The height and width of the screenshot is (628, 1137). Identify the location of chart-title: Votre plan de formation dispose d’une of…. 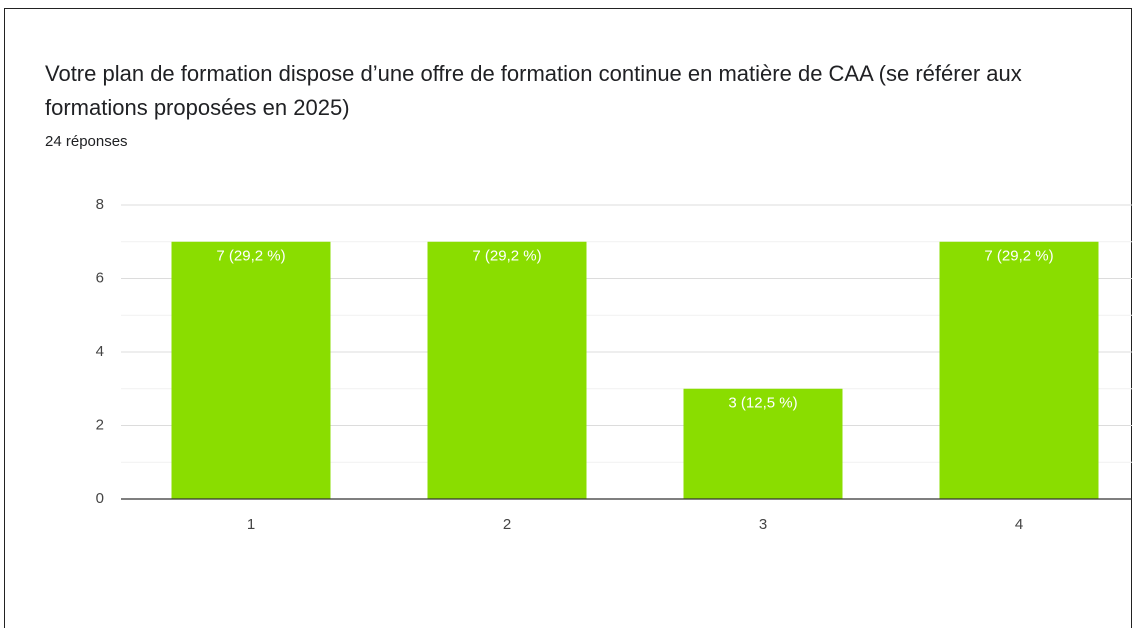
(533, 90).